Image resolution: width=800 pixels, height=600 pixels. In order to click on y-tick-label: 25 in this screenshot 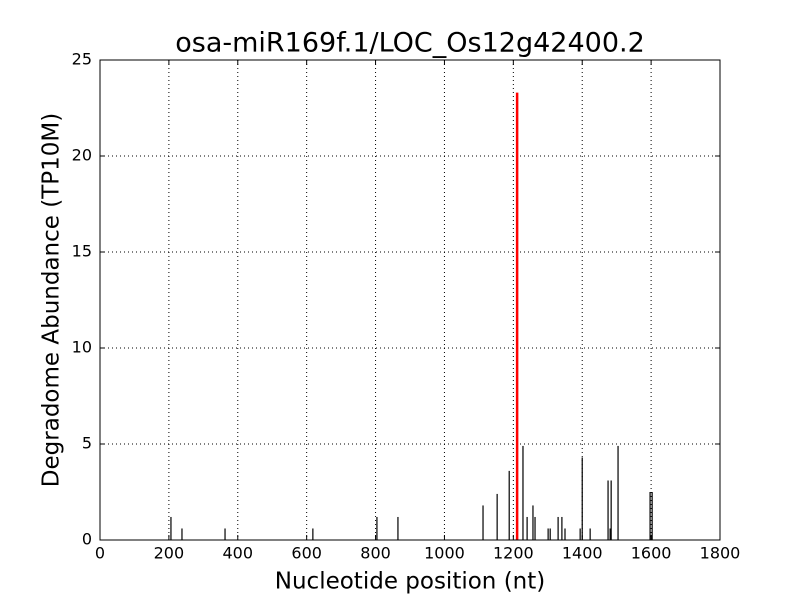, I will do `click(82, 59)`.